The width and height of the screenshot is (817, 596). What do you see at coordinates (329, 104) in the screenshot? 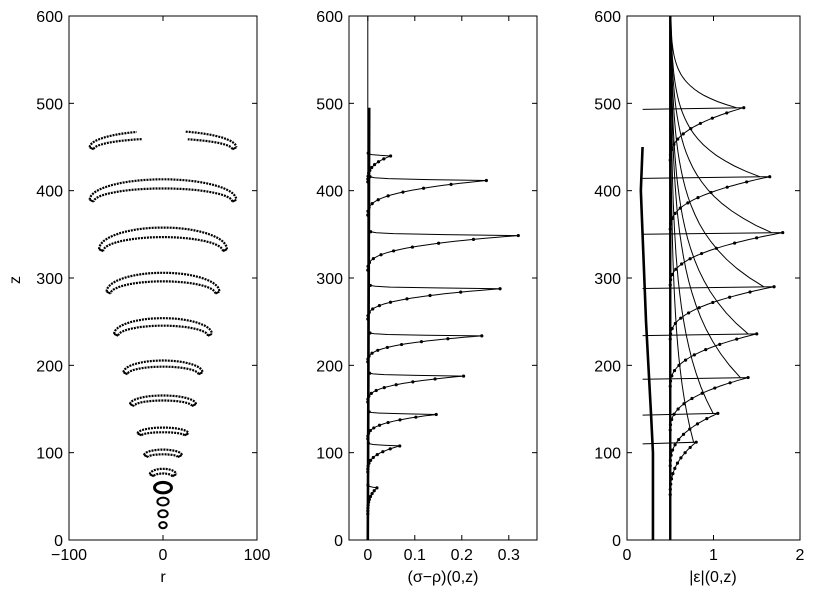
I see `y-tick-label: 500` at bounding box center [329, 104].